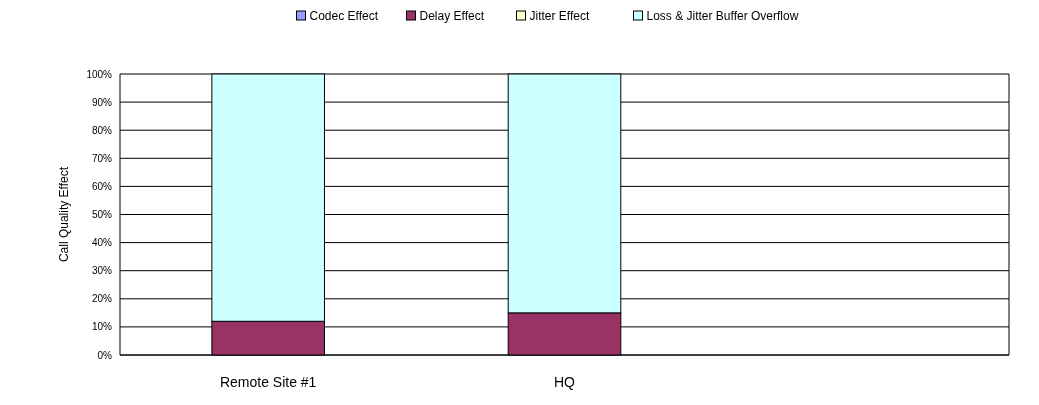 The height and width of the screenshot is (405, 1039). I want to click on x-tick-label: HQ, so click(565, 382).